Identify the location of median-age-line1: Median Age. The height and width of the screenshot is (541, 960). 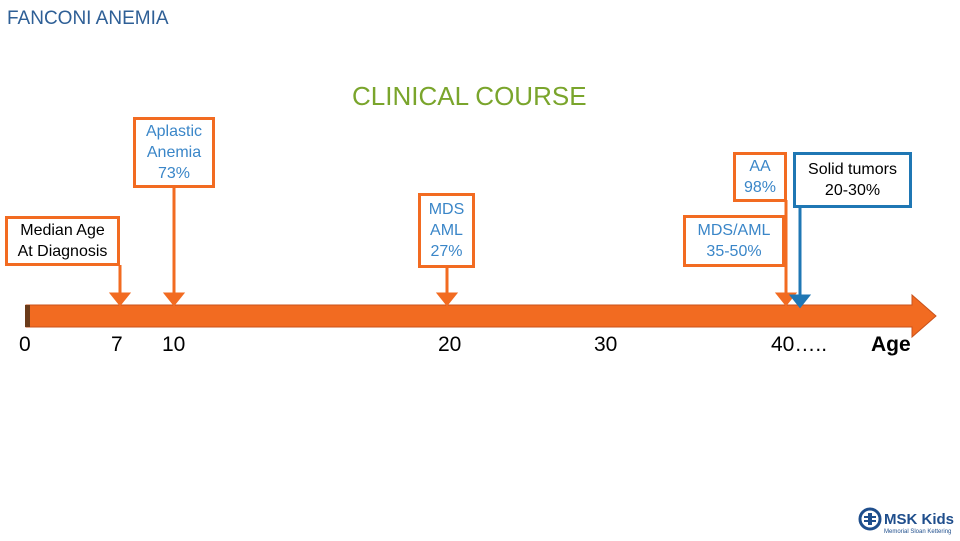
(62, 230).